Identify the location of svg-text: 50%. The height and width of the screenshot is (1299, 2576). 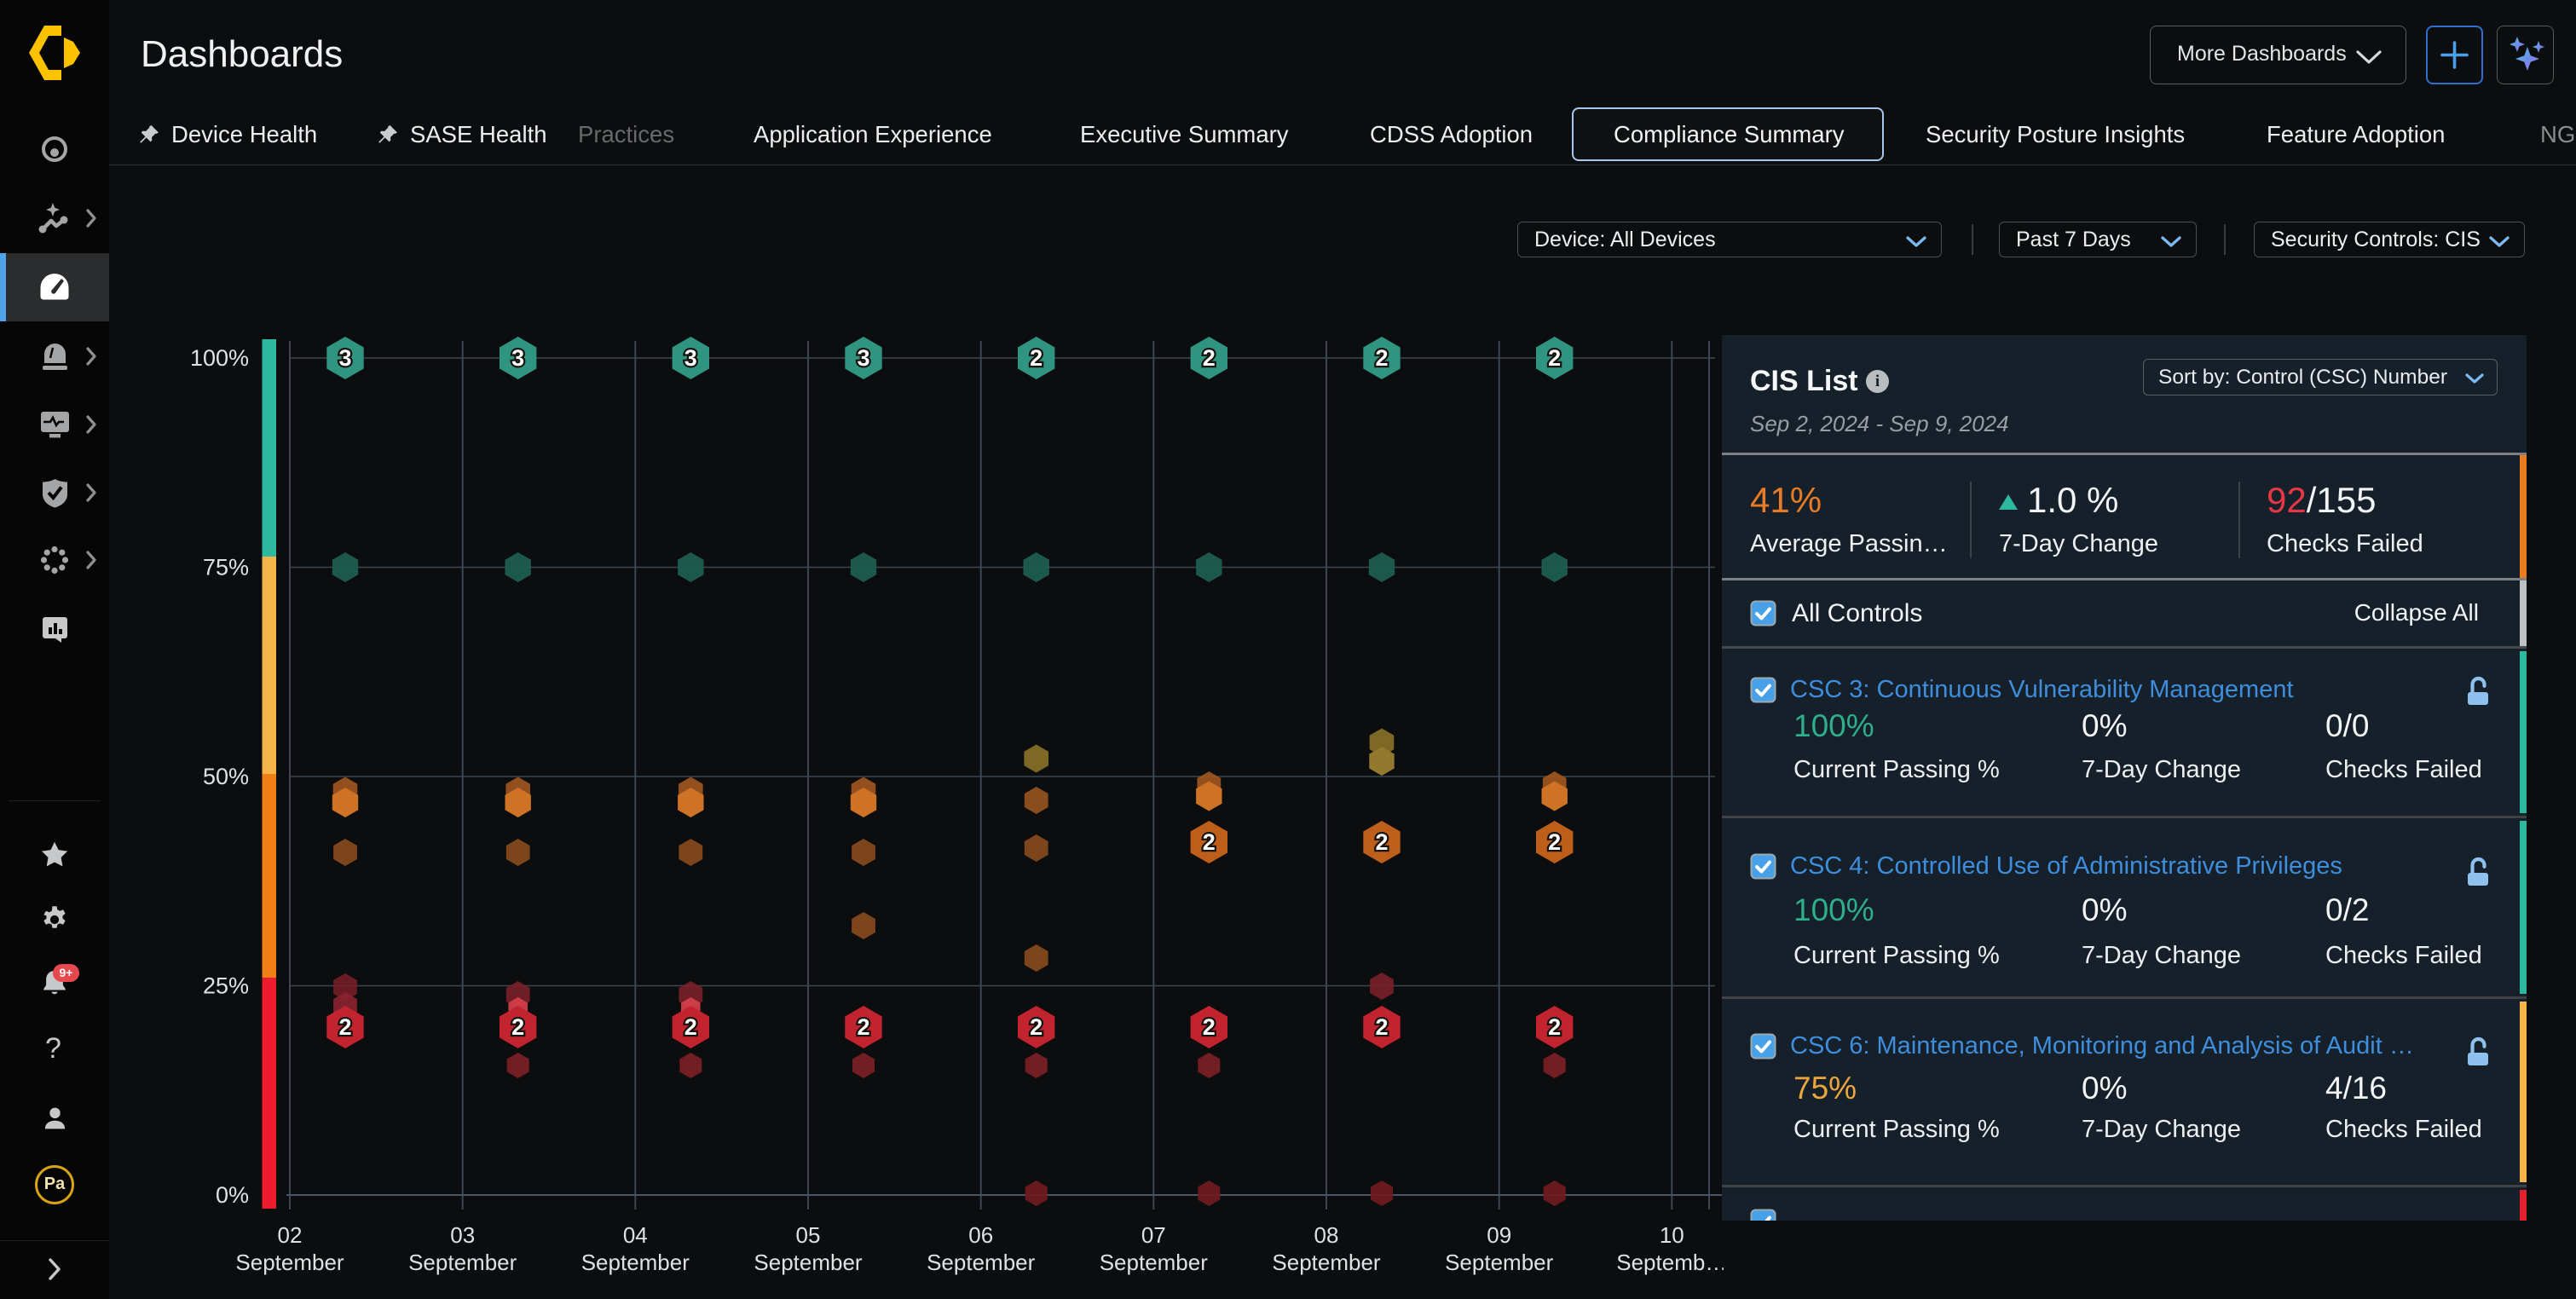
(226, 776).